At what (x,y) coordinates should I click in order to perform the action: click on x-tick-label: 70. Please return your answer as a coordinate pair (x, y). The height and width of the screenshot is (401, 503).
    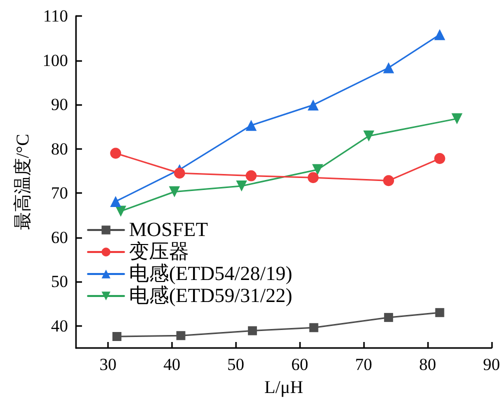
    Looking at the image, I should click on (363, 364).